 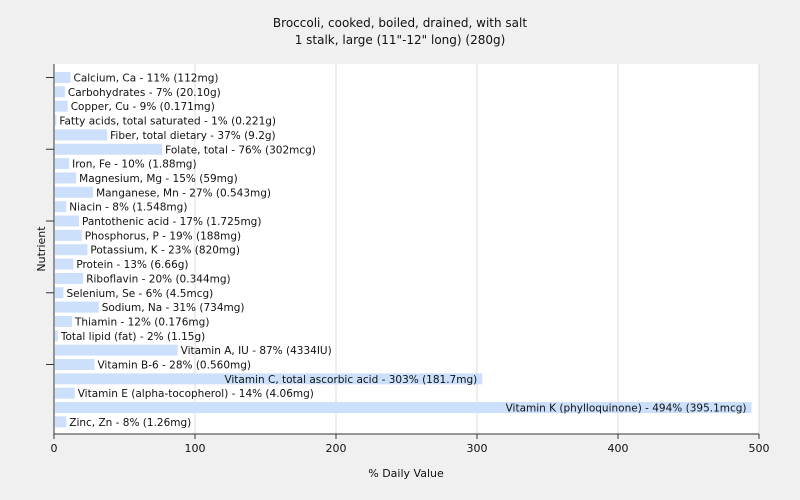 What do you see at coordinates (165, 251) in the screenshot?
I see `bar-label: Potassium, K - 23% (820mg)` at bounding box center [165, 251].